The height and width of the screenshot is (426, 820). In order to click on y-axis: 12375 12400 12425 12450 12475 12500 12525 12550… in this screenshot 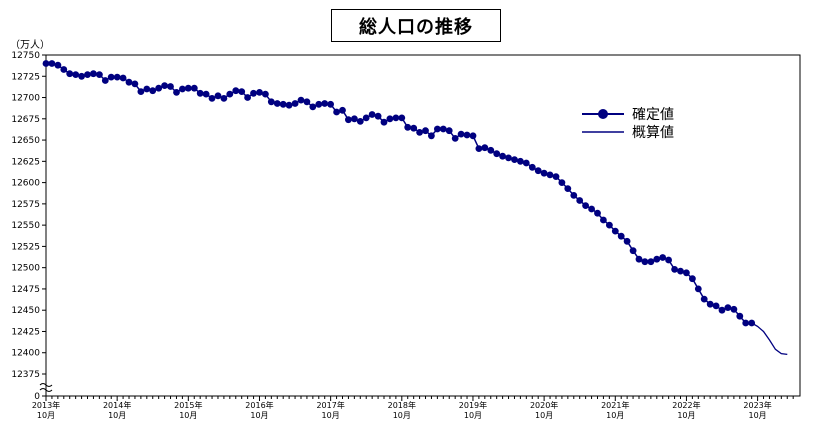, I will do `click(32, 226)`.